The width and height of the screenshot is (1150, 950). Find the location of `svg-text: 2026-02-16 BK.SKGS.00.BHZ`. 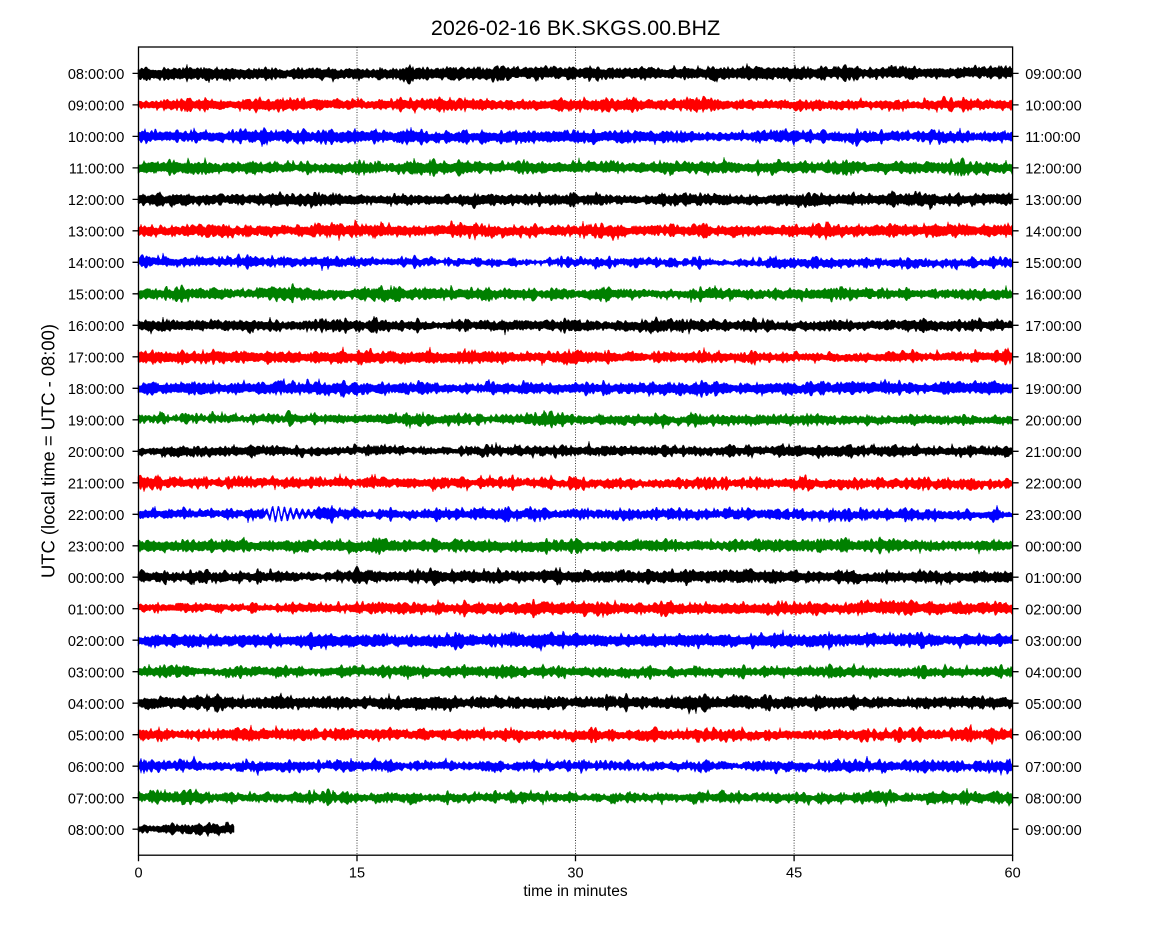

svg-text: 2026-02-16 BK.SKGS.00.BHZ is located at coordinates (575, 28).